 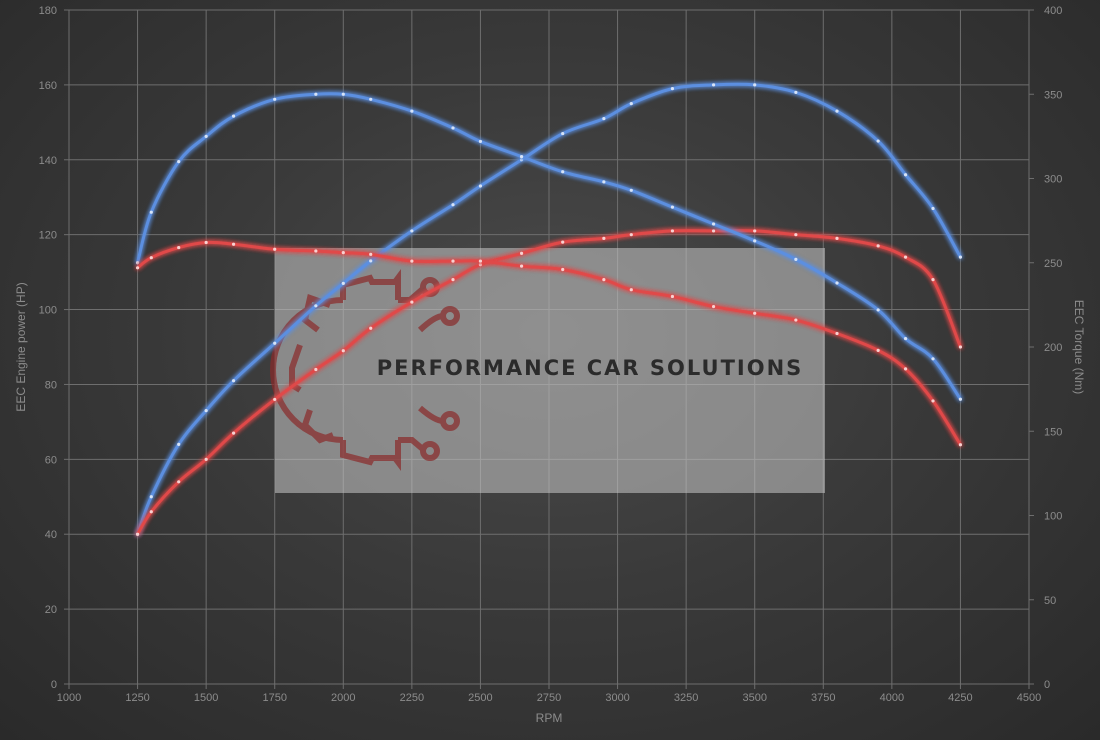 What do you see at coordinates (1053, 348) in the screenshot?
I see `y-right-tick-label: 200` at bounding box center [1053, 348].